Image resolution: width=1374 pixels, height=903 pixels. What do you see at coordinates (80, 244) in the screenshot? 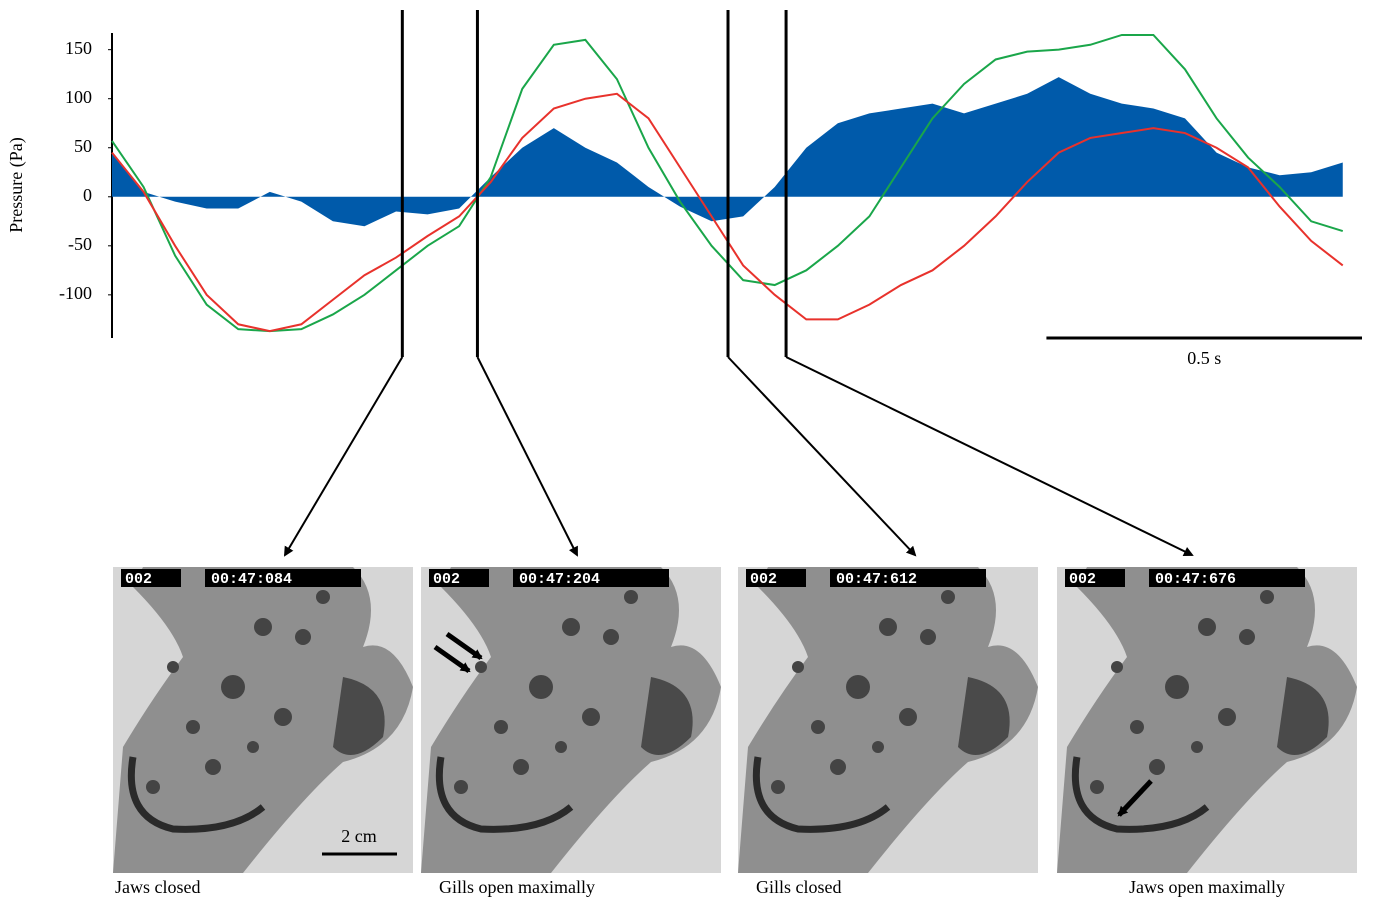
I see `y-tick-label: -50` at bounding box center [80, 244].